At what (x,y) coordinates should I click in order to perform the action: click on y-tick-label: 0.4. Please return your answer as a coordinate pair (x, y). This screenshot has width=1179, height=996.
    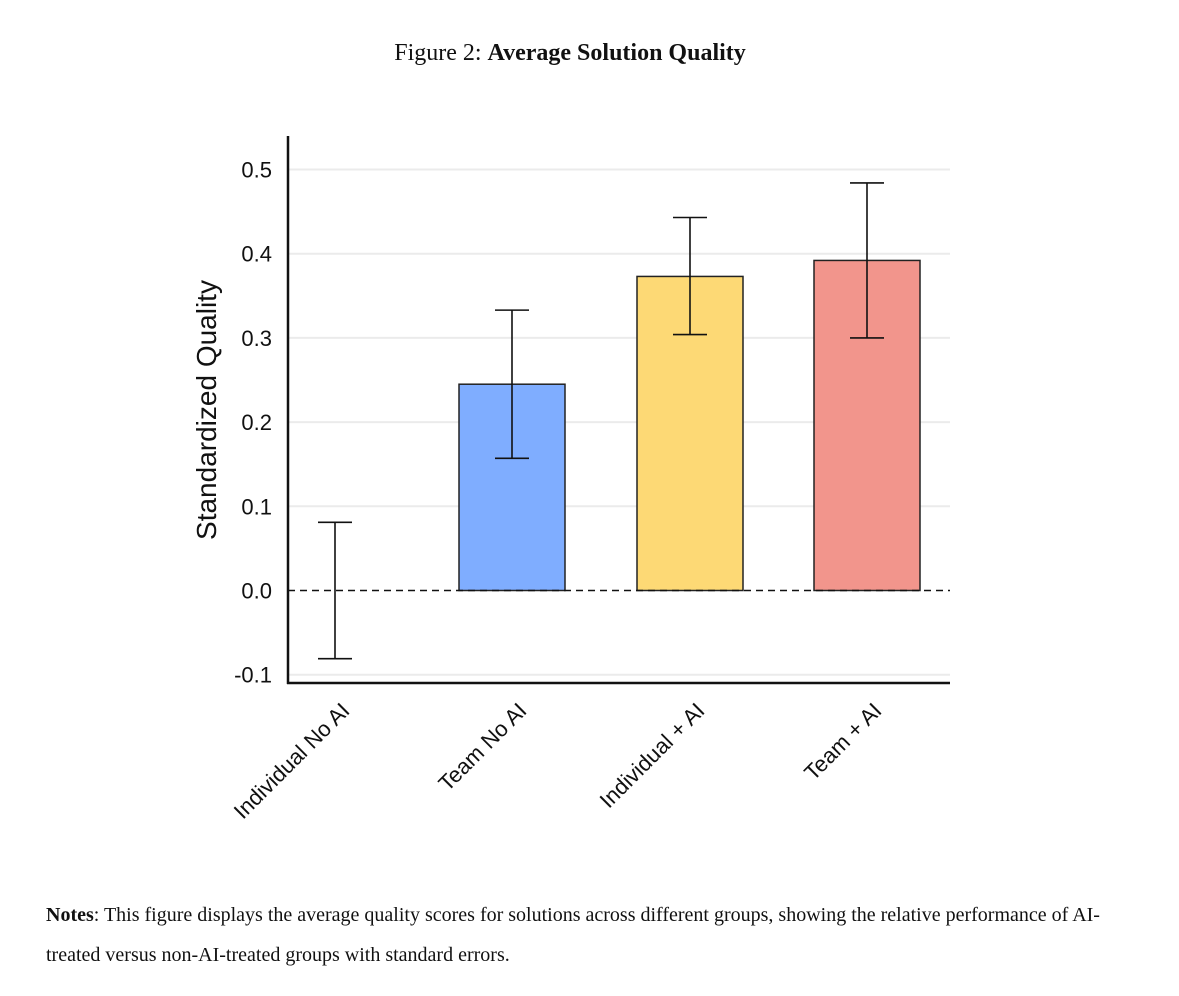
    Looking at the image, I should click on (256, 254).